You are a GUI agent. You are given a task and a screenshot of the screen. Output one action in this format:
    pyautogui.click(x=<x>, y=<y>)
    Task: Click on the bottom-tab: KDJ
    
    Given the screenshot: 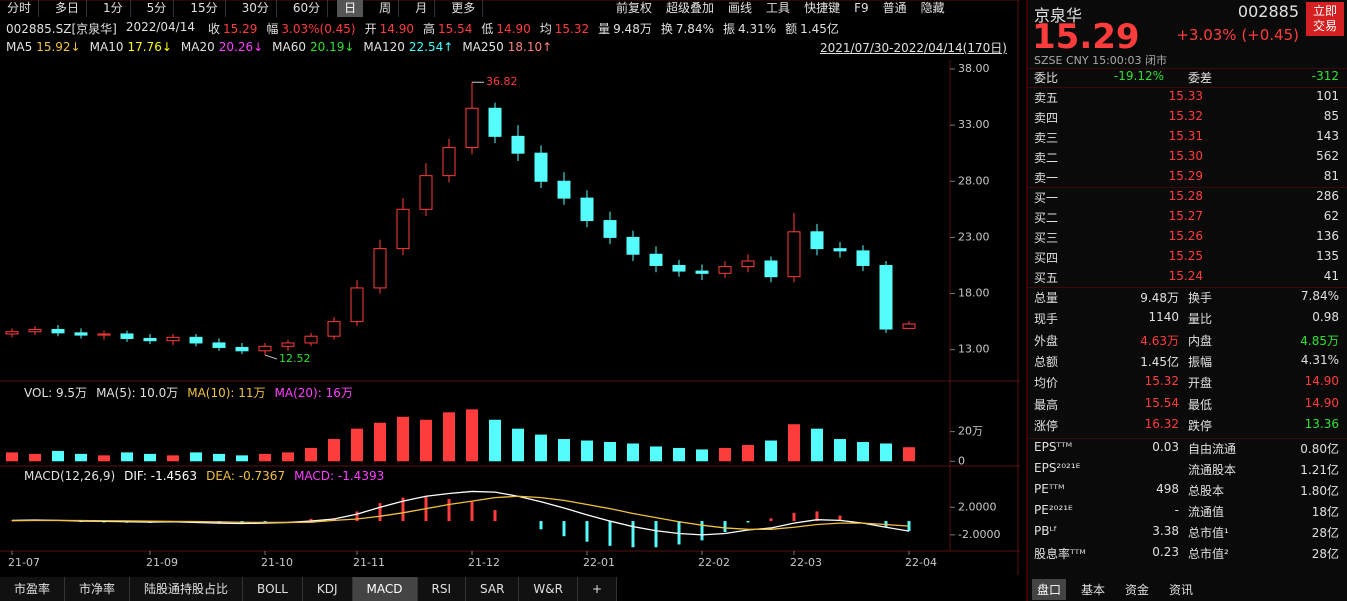 What is the action you would take?
    pyautogui.click(x=328, y=589)
    